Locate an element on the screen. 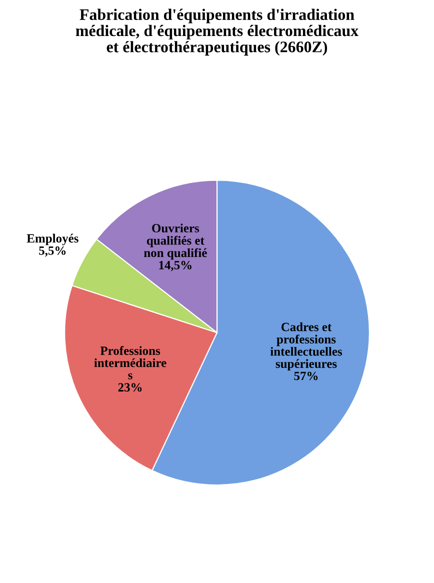  slice-label: Cadres et professions intellectuelles supérieures is located at coordinates (306, 346).